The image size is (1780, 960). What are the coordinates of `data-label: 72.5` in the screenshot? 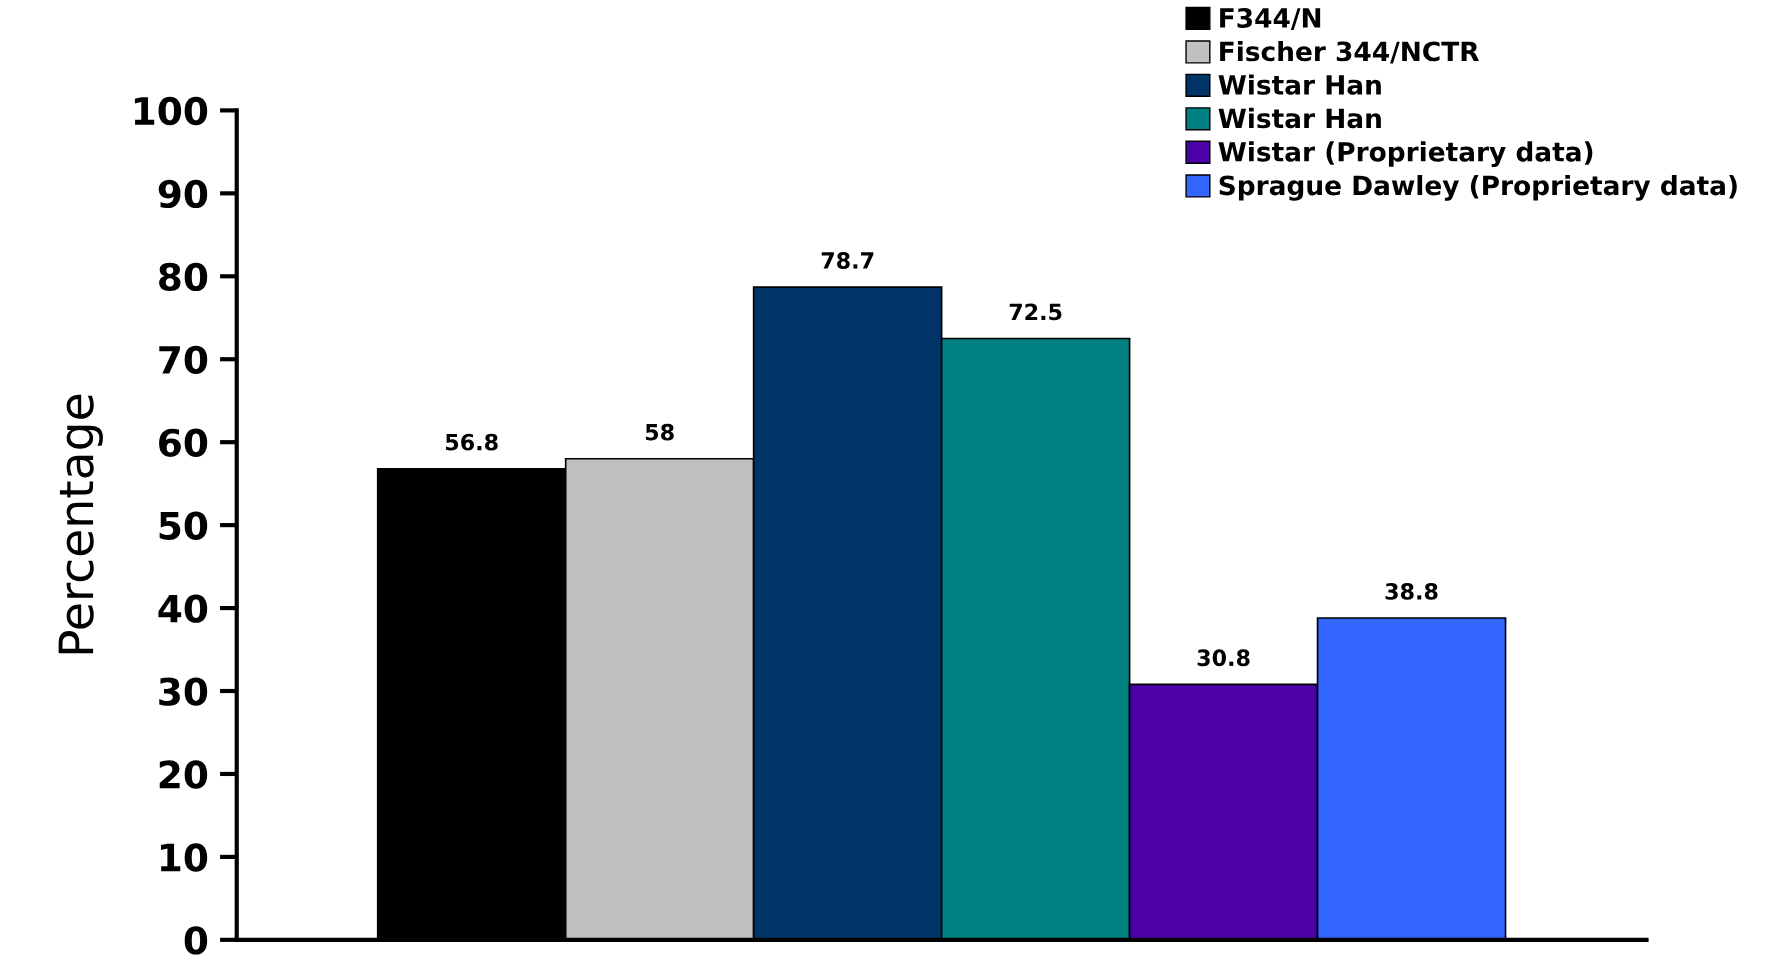 It's located at (1035, 312).